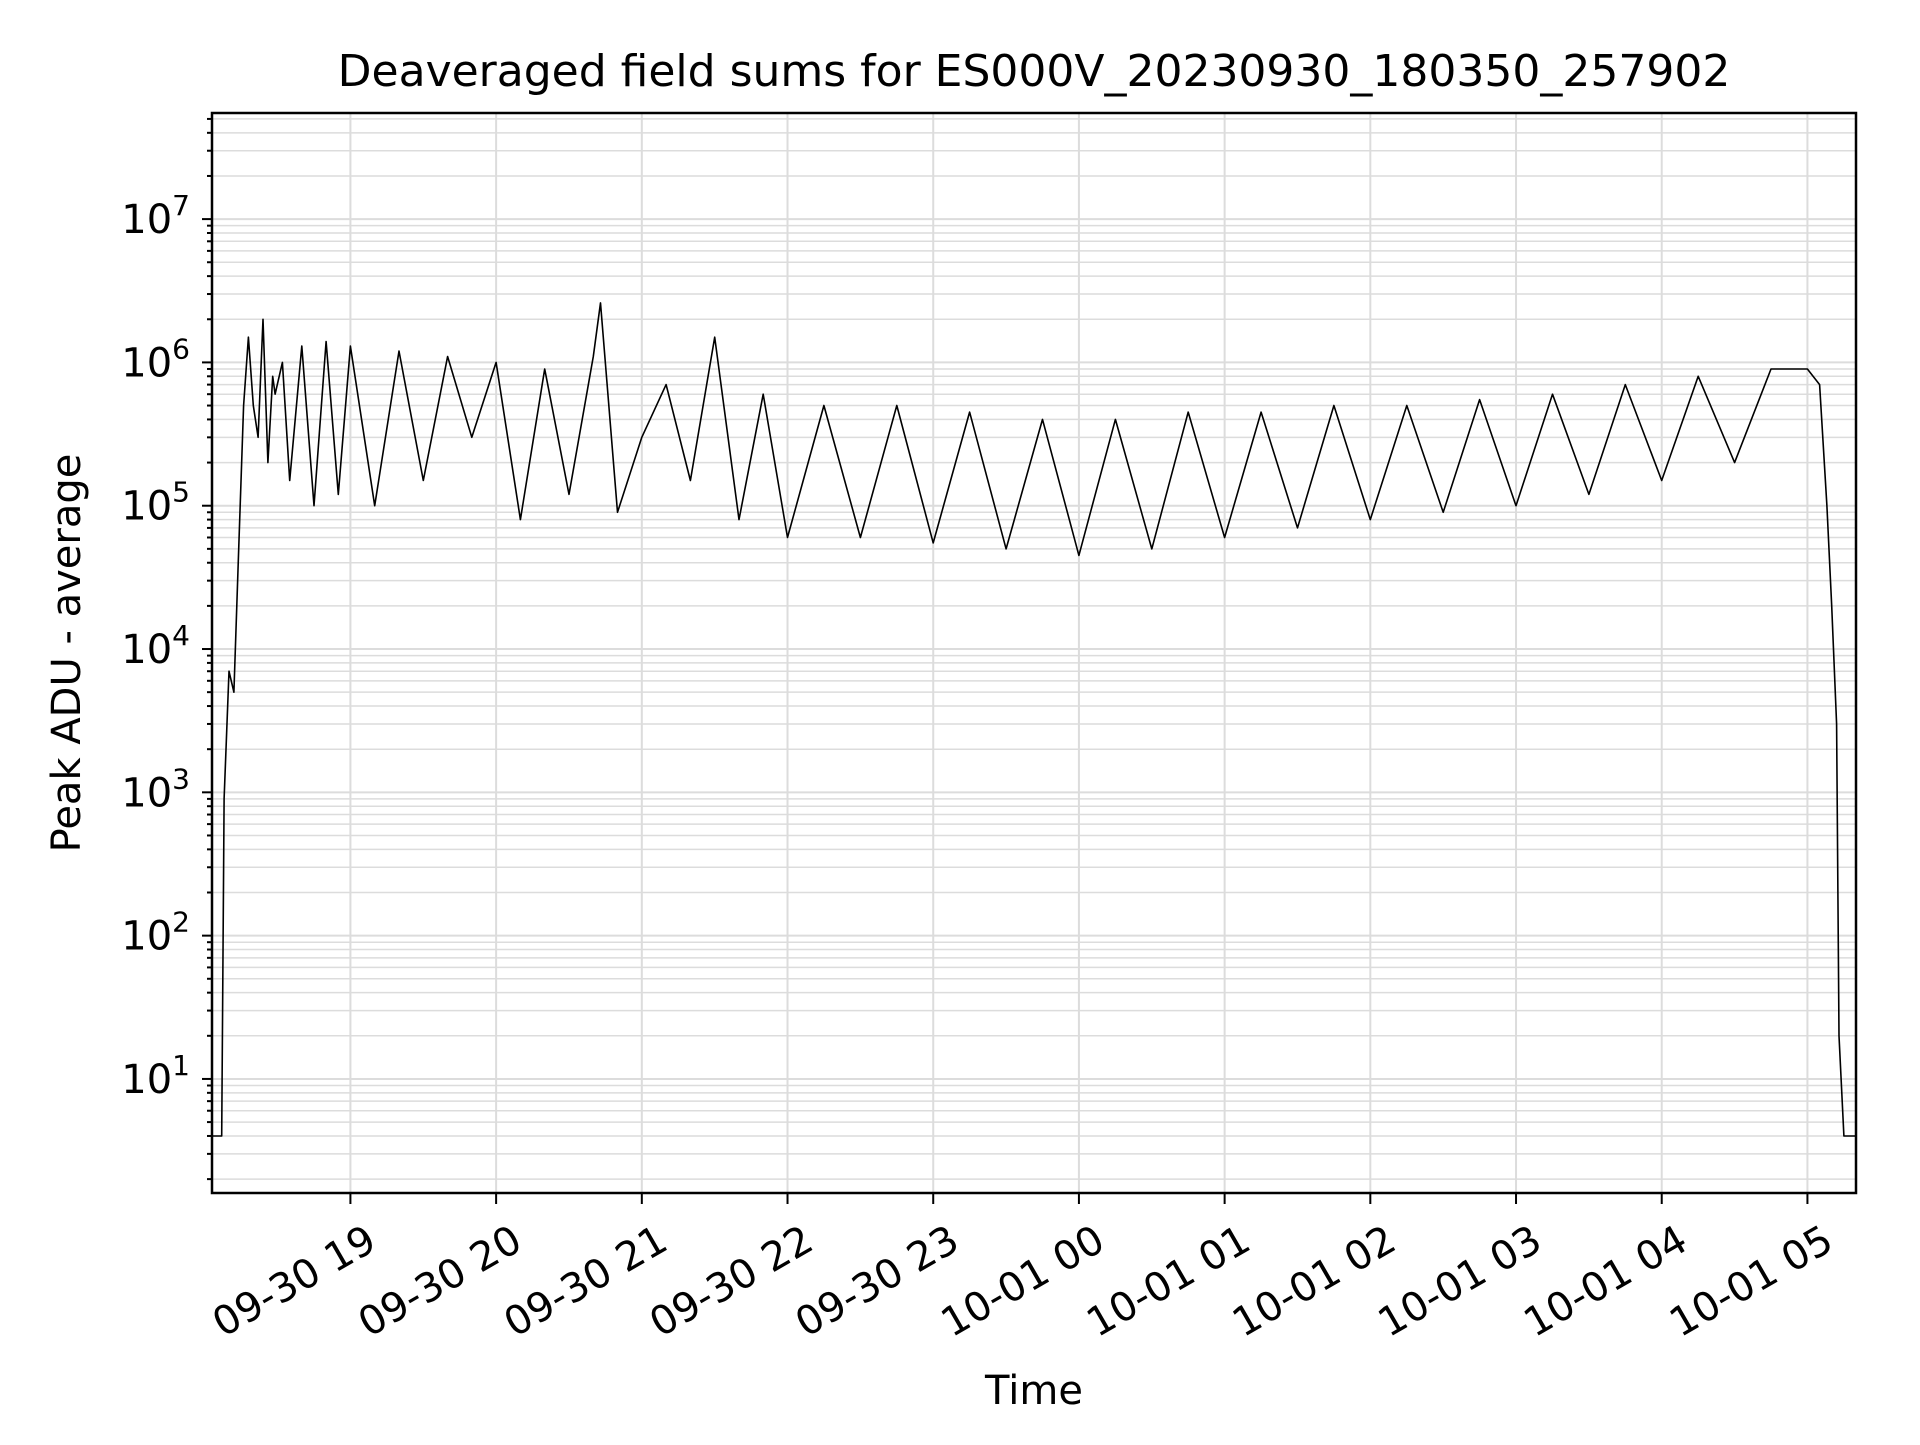  I want to click on y-tick-label: 10⁷, so click(155, 216).